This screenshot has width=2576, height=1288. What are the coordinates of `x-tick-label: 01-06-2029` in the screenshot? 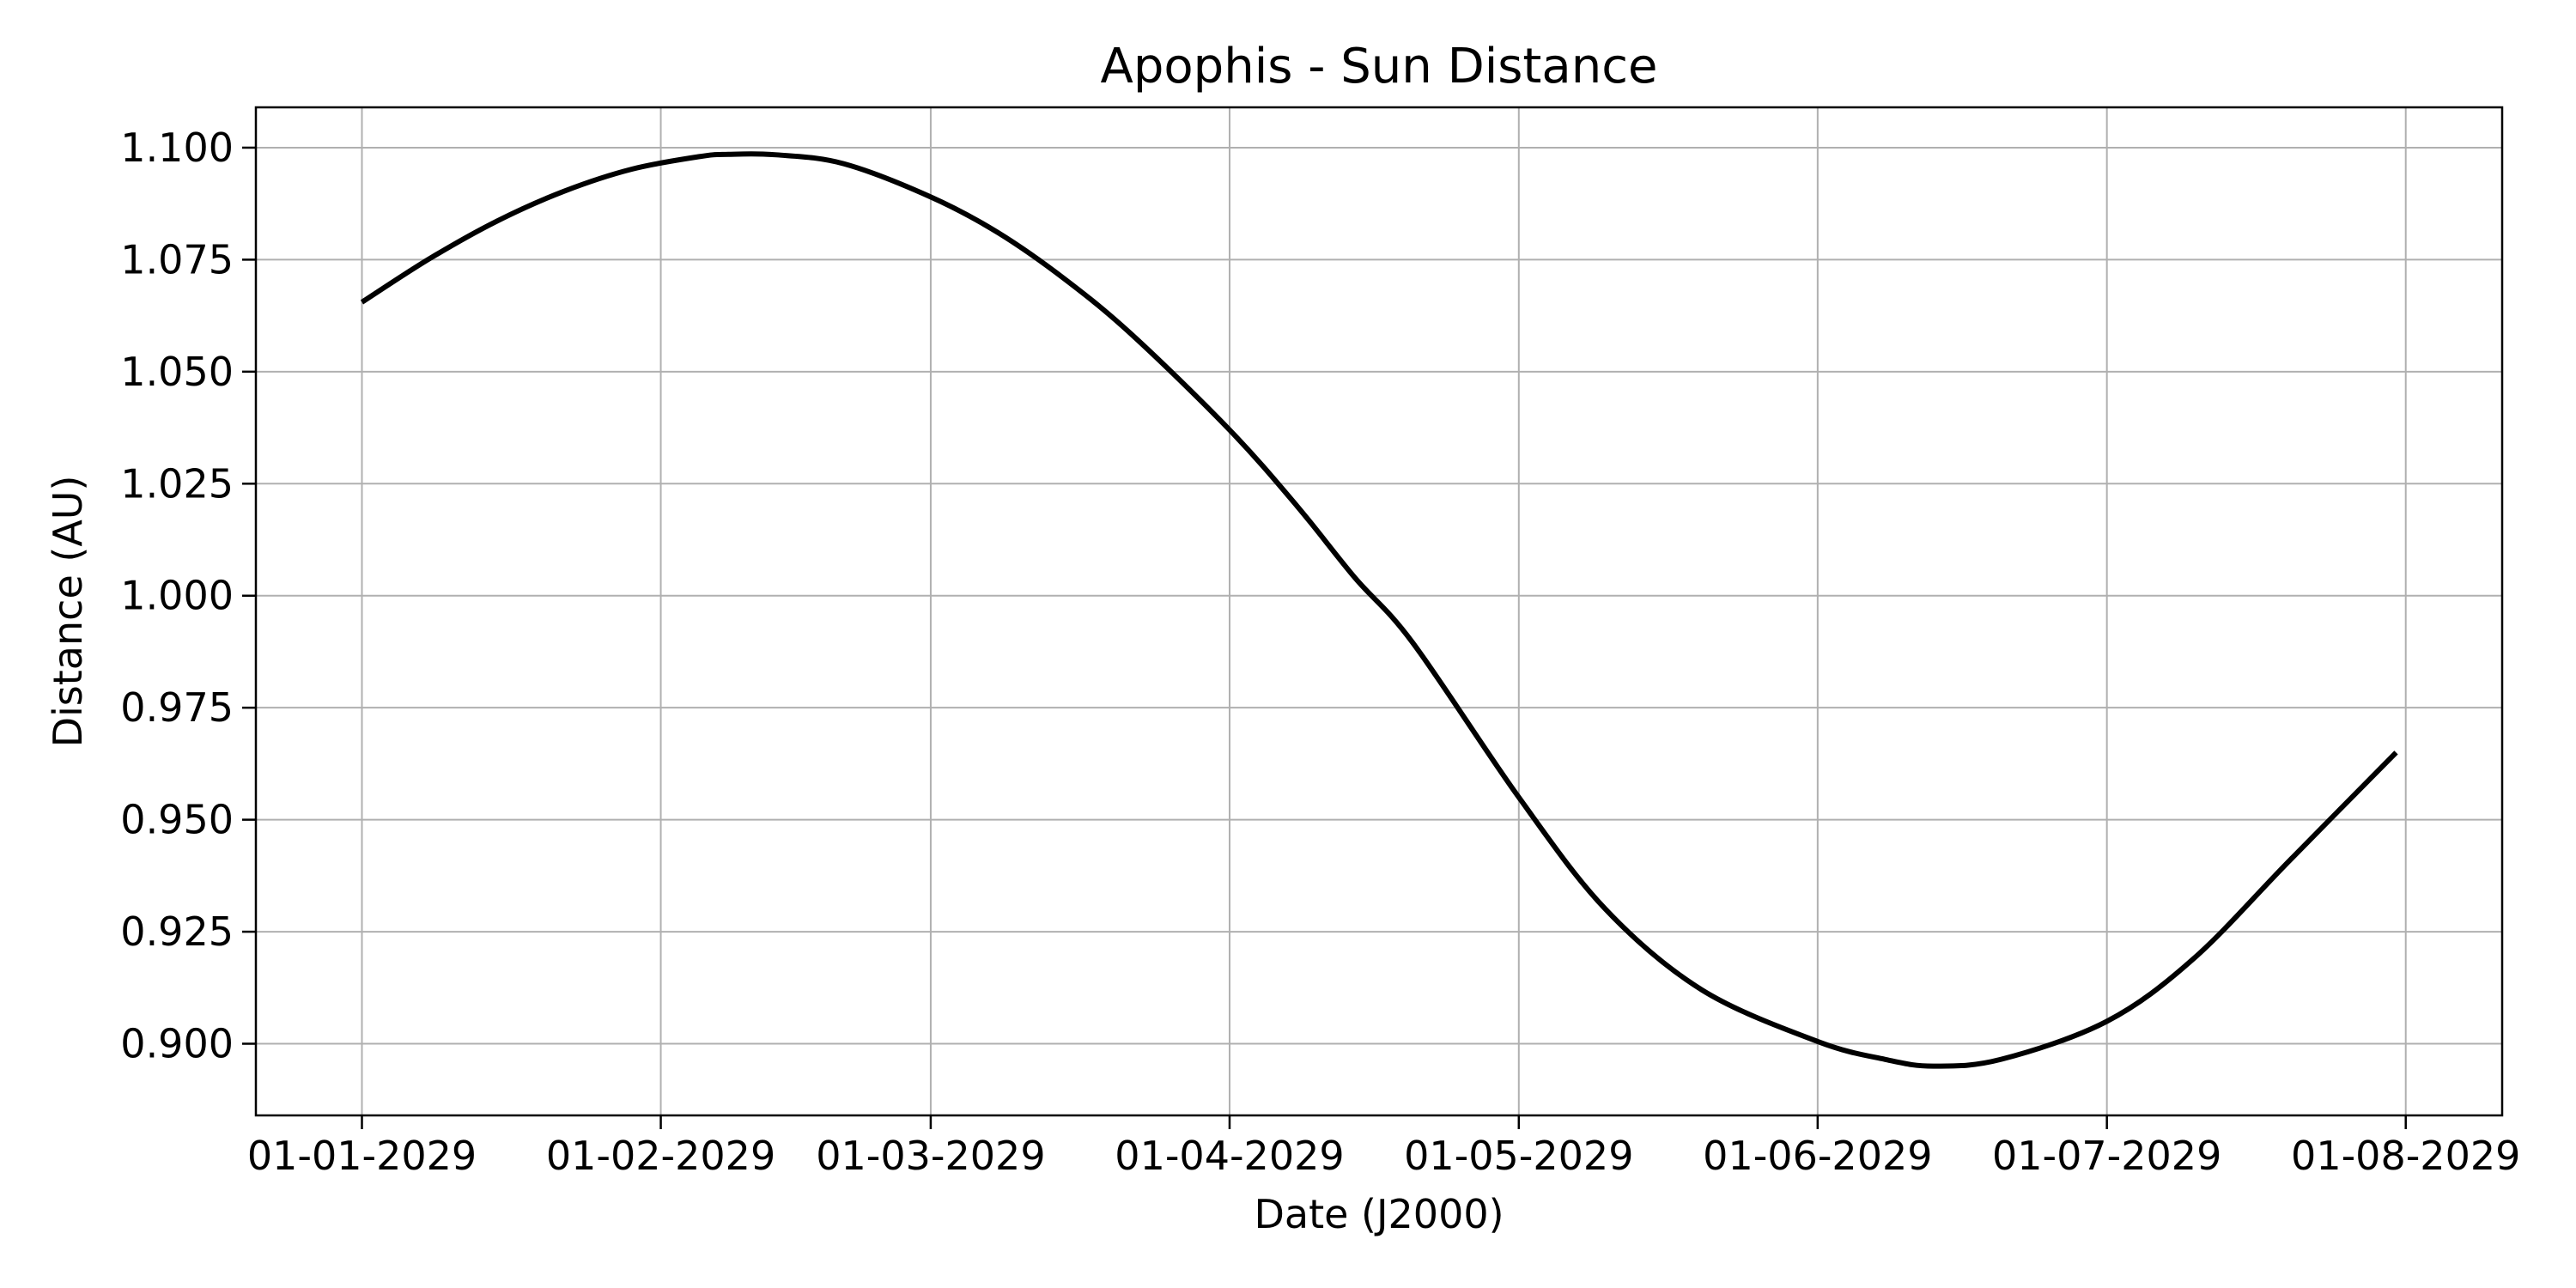 It's located at (1817, 1156).